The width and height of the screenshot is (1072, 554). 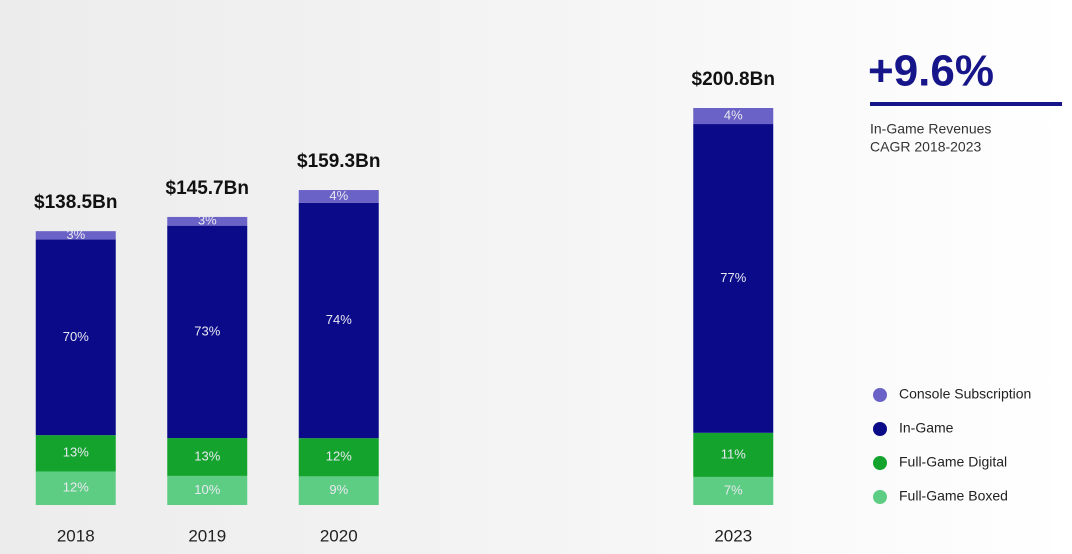 I want to click on x-tick-label: 2019, so click(x=207, y=535).